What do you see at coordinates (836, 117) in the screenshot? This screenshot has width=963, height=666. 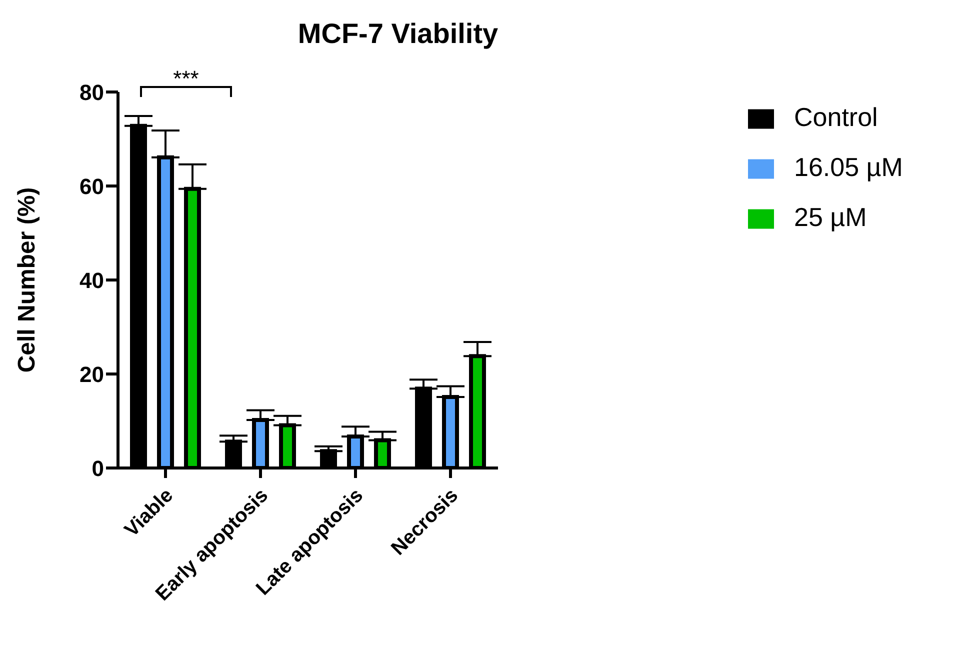 I see `legend-label: Control` at bounding box center [836, 117].